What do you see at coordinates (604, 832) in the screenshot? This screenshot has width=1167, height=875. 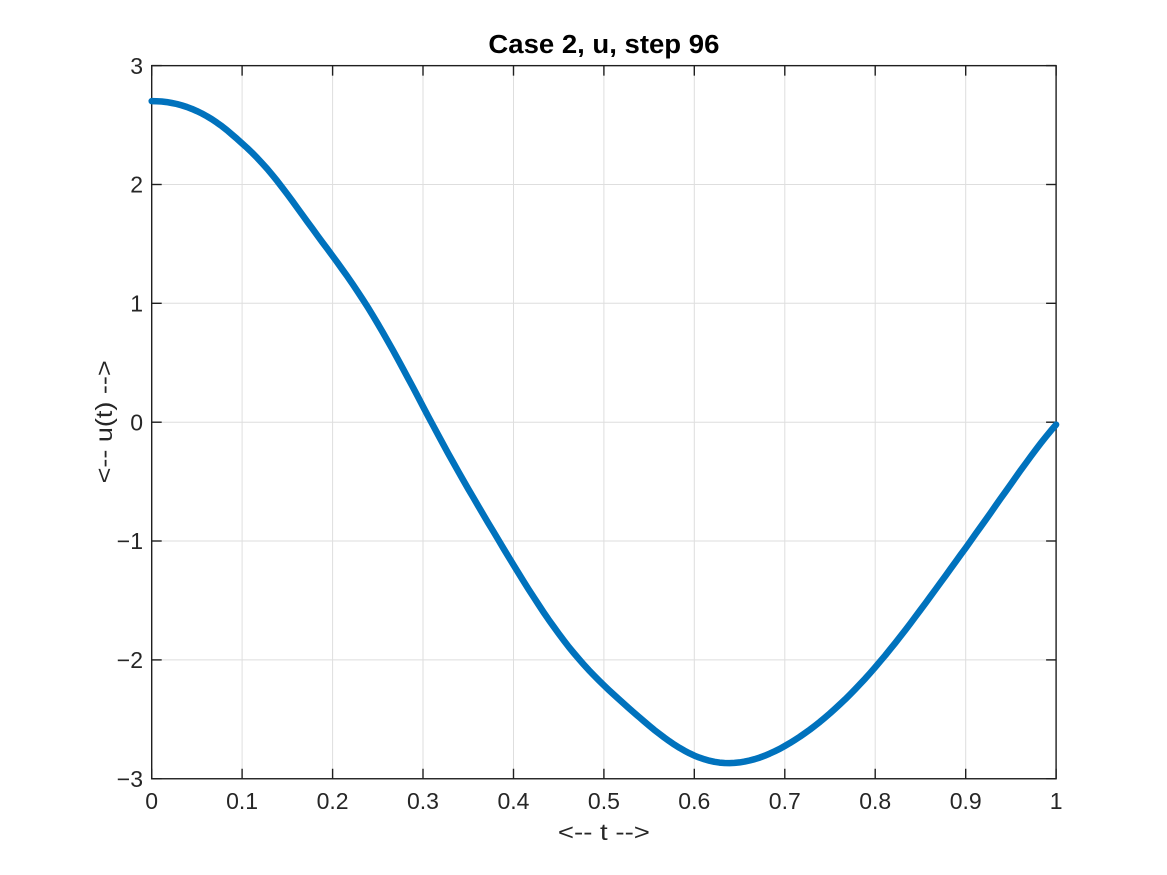 I see `svg-text: <-- t -->` at bounding box center [604, 832].